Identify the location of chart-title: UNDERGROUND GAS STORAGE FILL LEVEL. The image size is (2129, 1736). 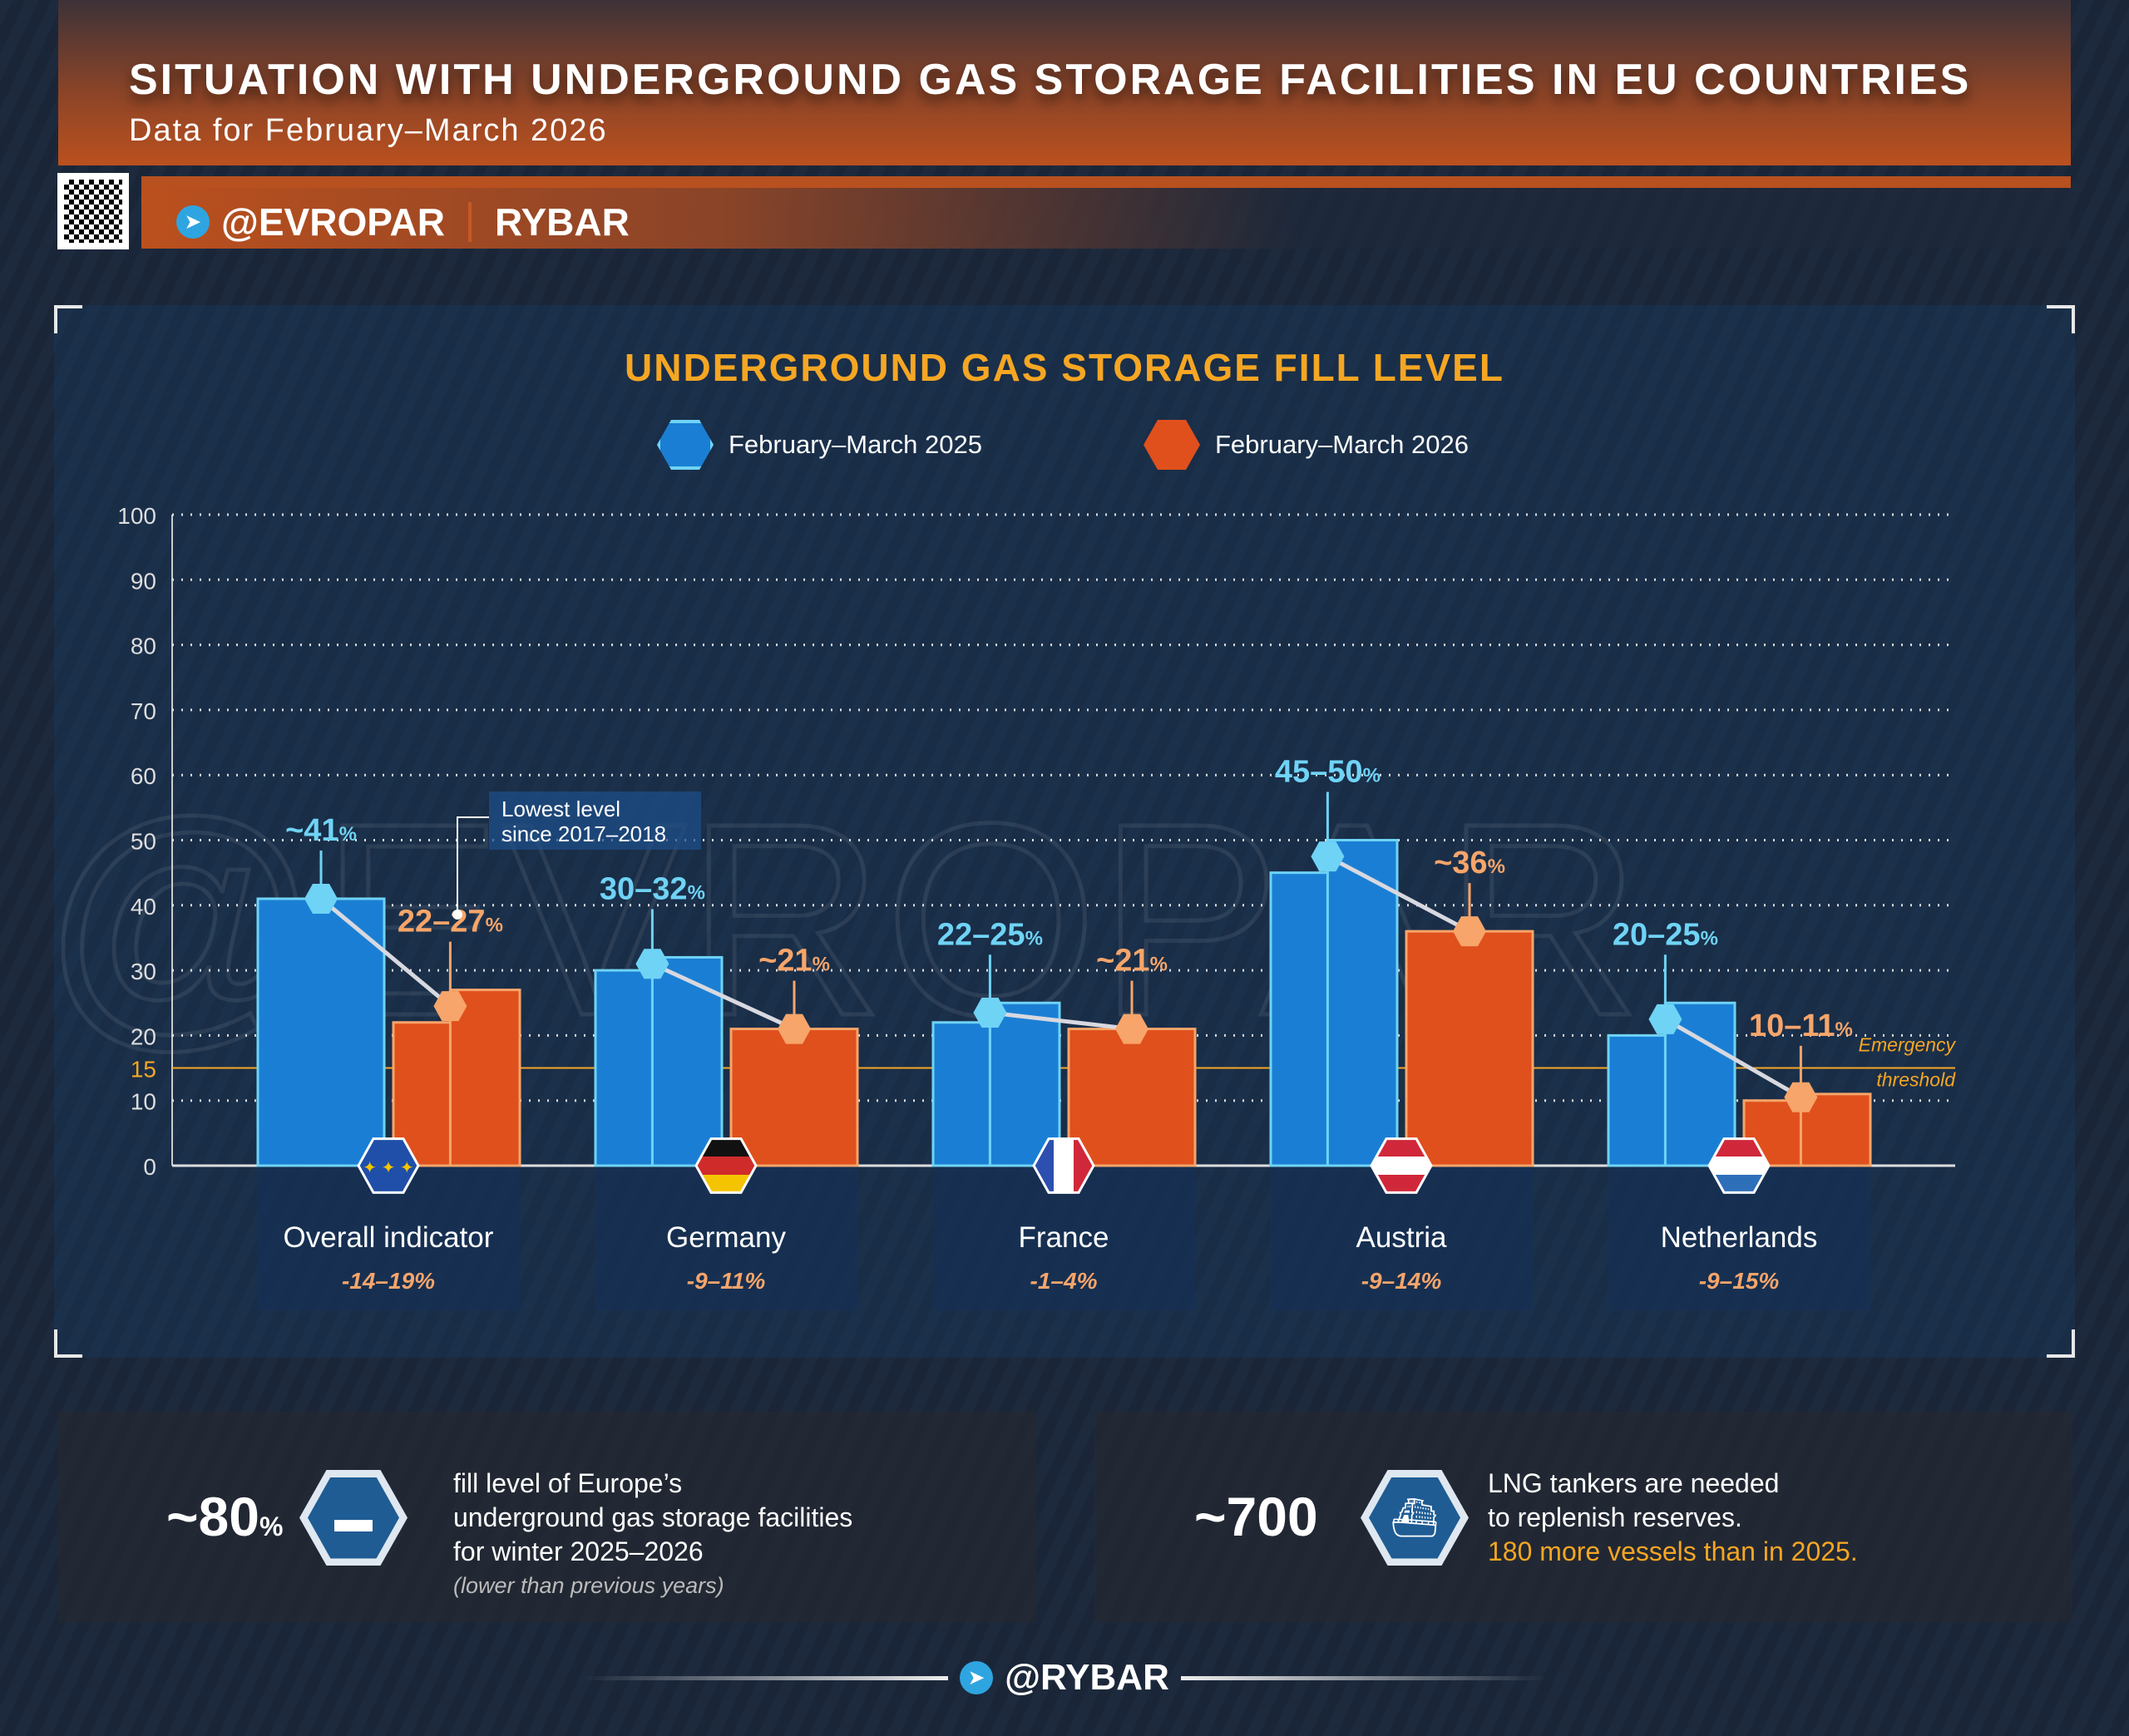
(1064, 367).